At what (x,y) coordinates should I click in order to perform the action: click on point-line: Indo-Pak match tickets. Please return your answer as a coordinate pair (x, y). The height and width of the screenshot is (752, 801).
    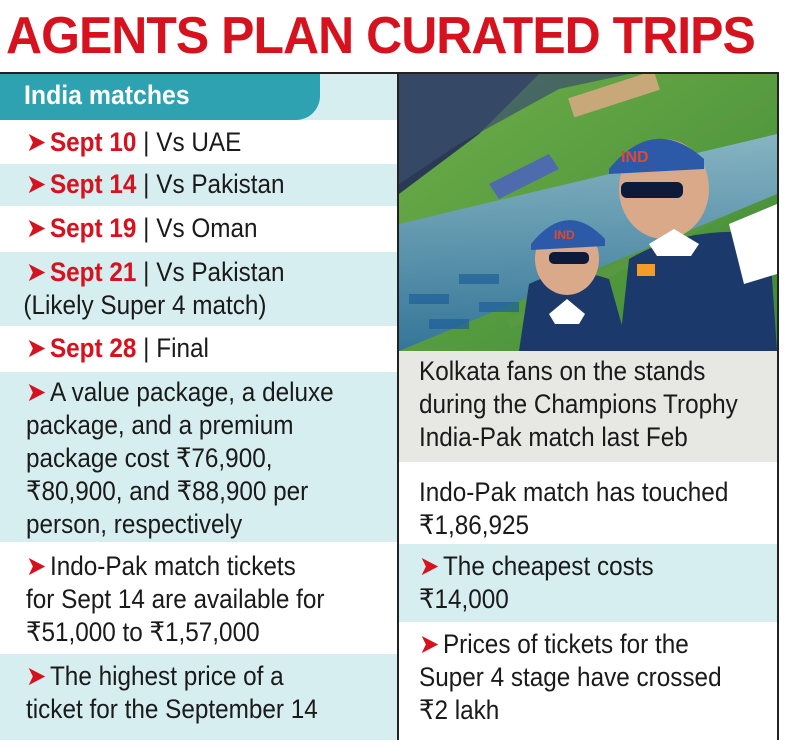
    Looking at the image, I should click on (172, 566).